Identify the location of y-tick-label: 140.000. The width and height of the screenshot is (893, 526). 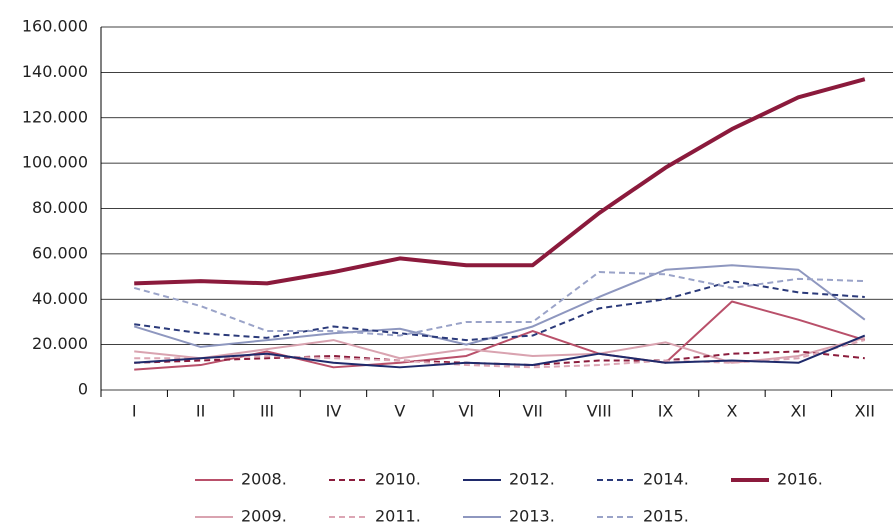
(55, 71).